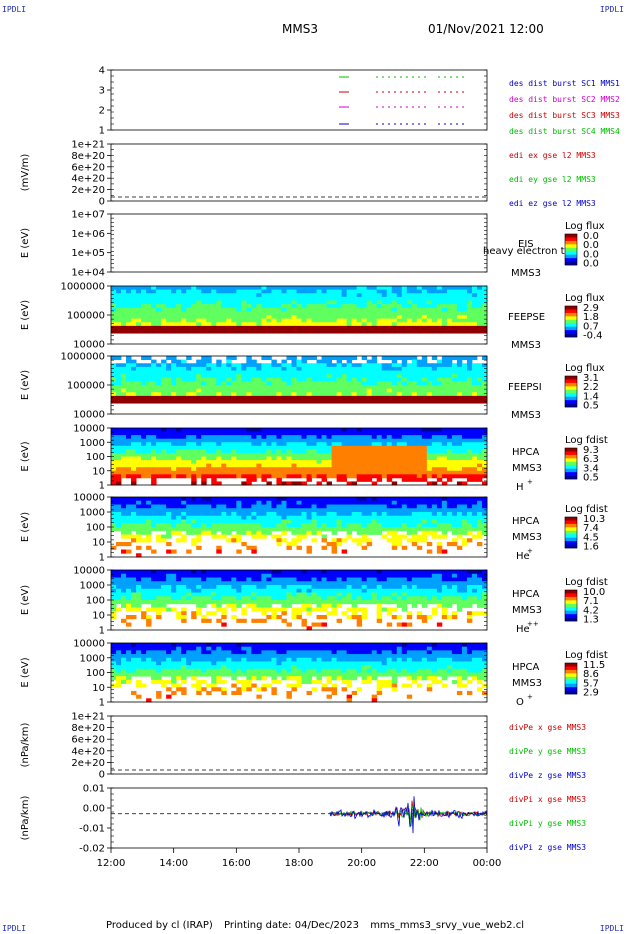 The image size is (630, 934). What do you see at coordinates (591, 547) in the screenshot?
I see `colorbar-tick-label: 1.6` at bounding box center [591, 547].